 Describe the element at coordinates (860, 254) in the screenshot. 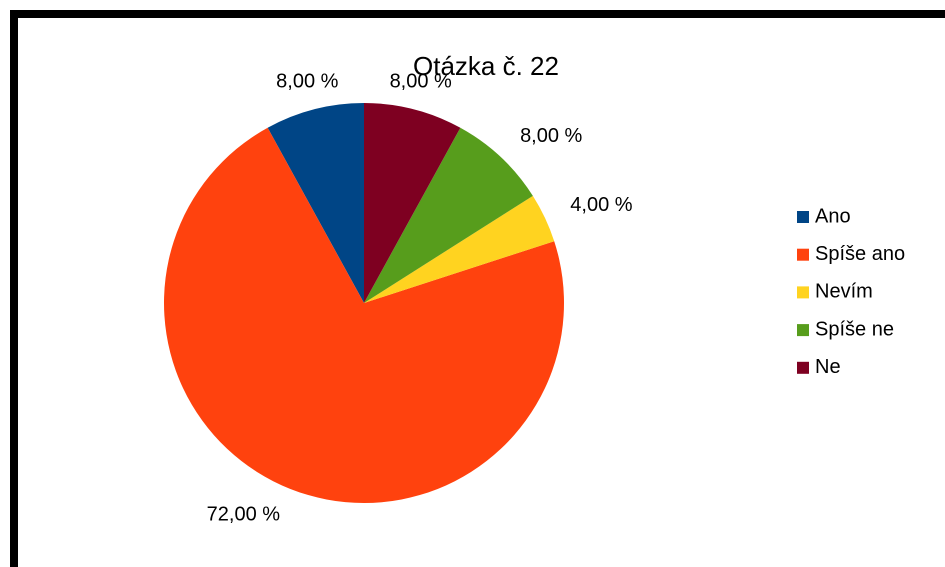

I see `legend-label: Spíše ano` at that location.